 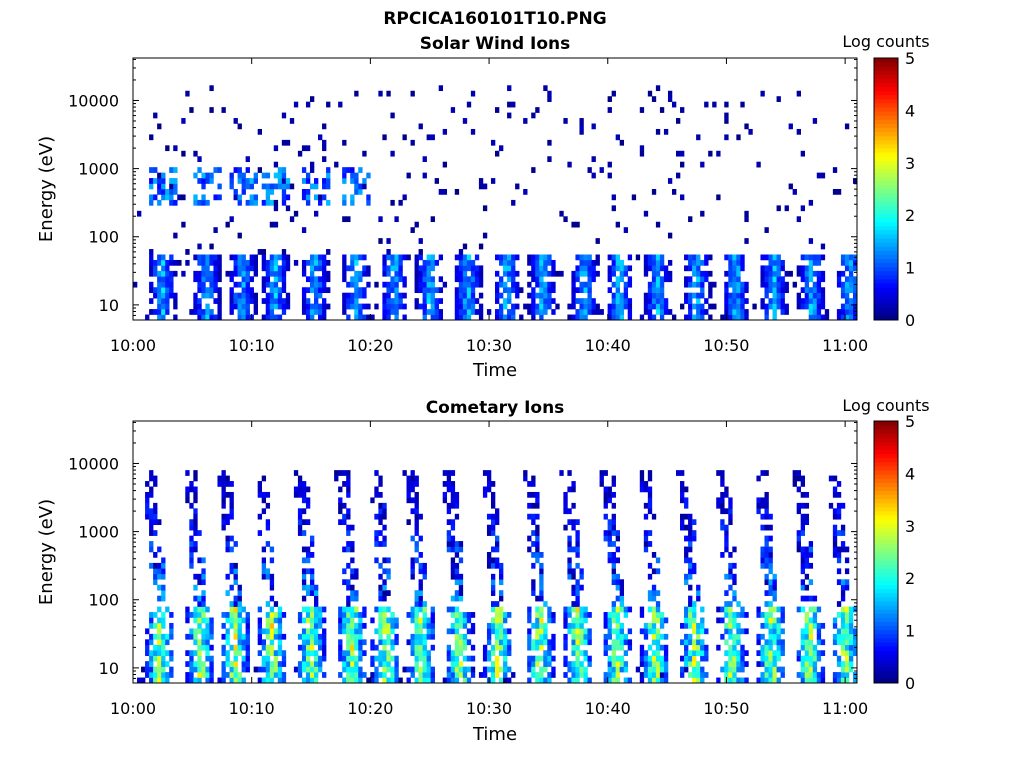 What do you see at coordinates (910, 110) in the screenshot?
I see `colorbar-tick-label: 4` at bounding box center [910, 110].